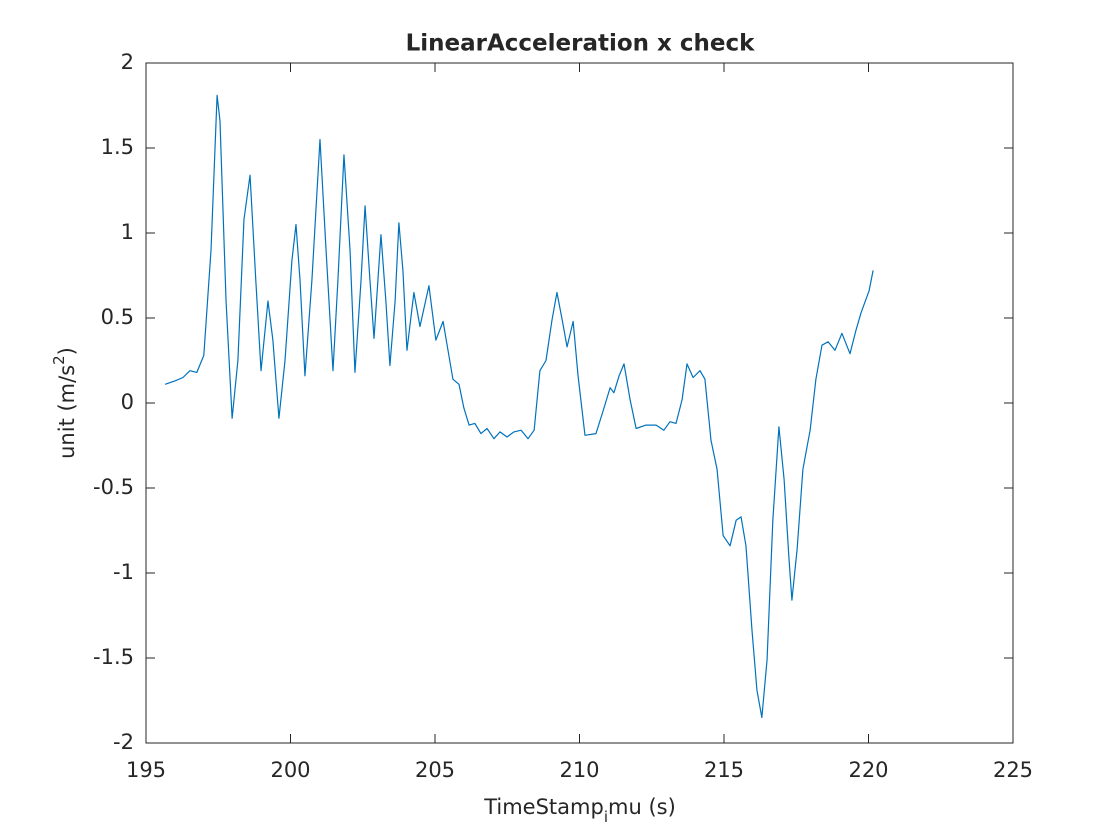  I want to click on y-tick-label: 1, so click(127, 232).